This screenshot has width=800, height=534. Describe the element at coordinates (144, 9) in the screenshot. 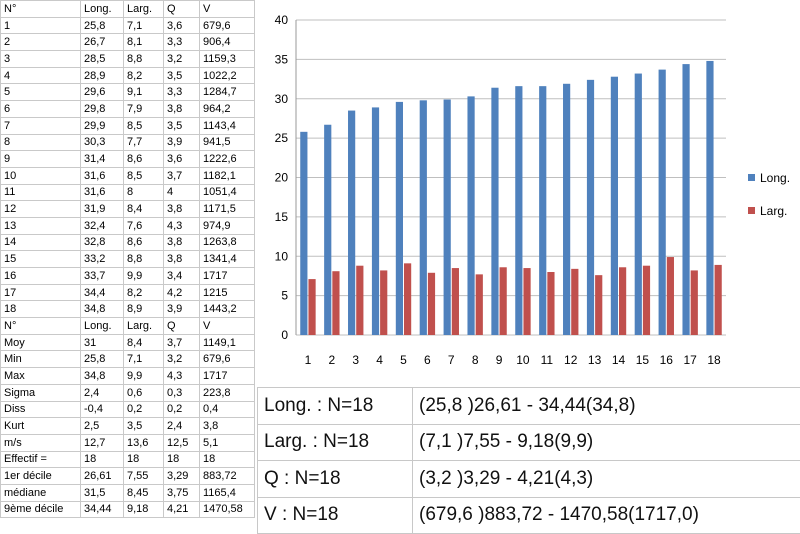

I see `table-cell: Larg.` at that location.